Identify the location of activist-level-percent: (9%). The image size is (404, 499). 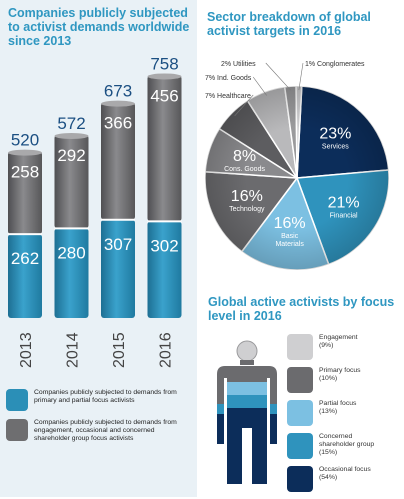
(326, 345).